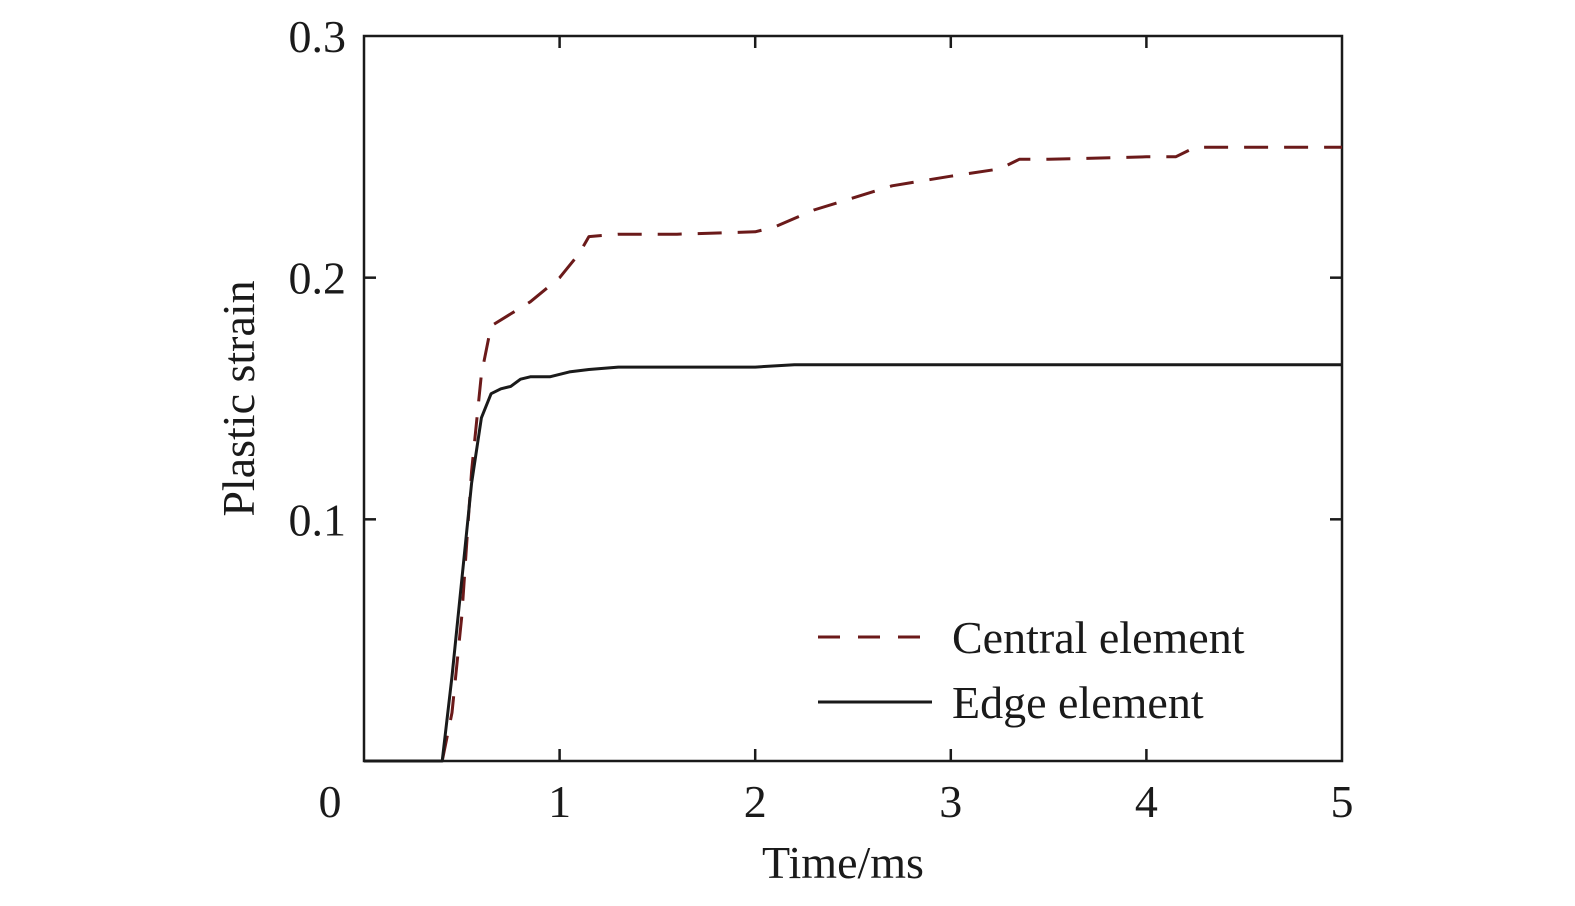 The width and height of the screenshot is (1575, 906). I want to click on legend-label-edge-element: Edge element, so click(1078, 702).